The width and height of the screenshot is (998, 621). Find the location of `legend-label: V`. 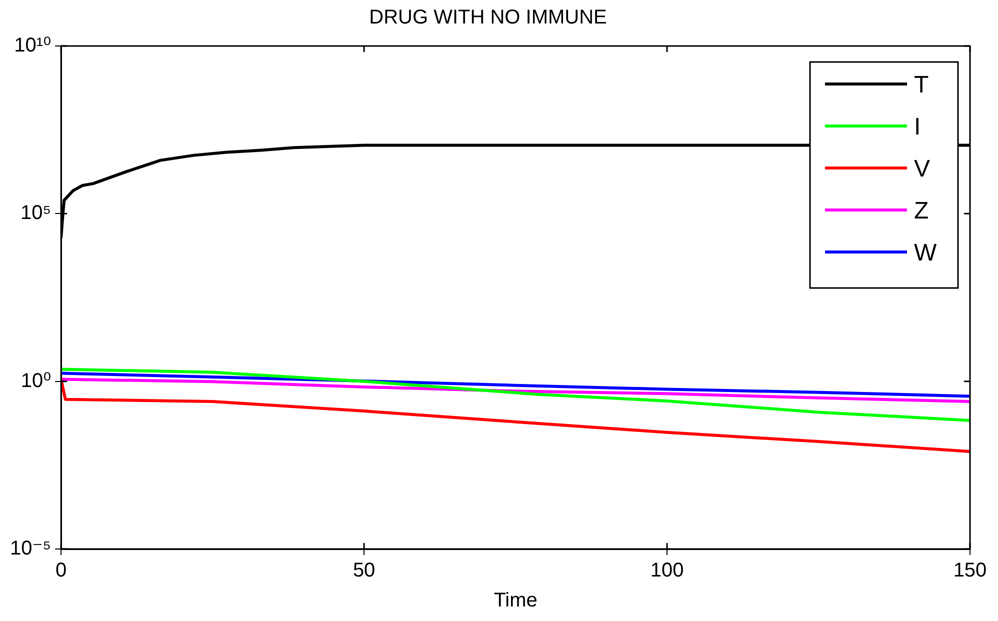

legend-label: V is located at coordinates (922, 169).